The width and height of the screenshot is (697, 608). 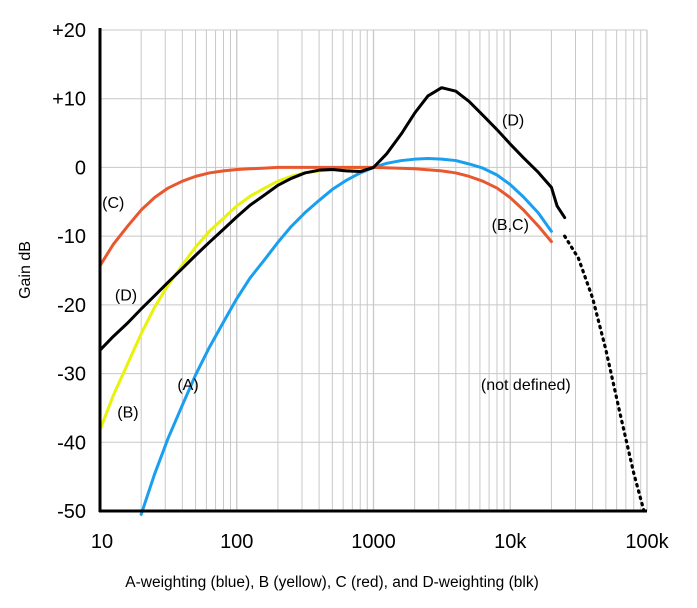 What do you see at coordinates (604, 373) in the screenshot?
I see `series-line-d-undefined` at bounding box center [604, 373].